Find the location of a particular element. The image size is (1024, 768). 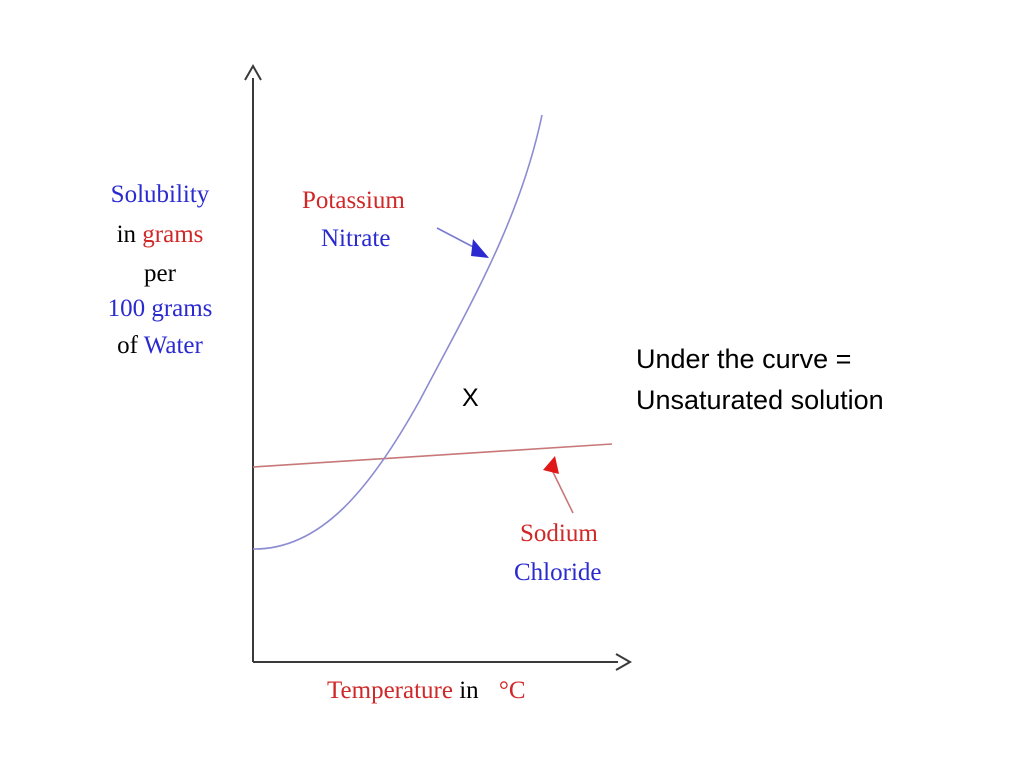

ylabel-in: in is located at coordinates (126, 234).